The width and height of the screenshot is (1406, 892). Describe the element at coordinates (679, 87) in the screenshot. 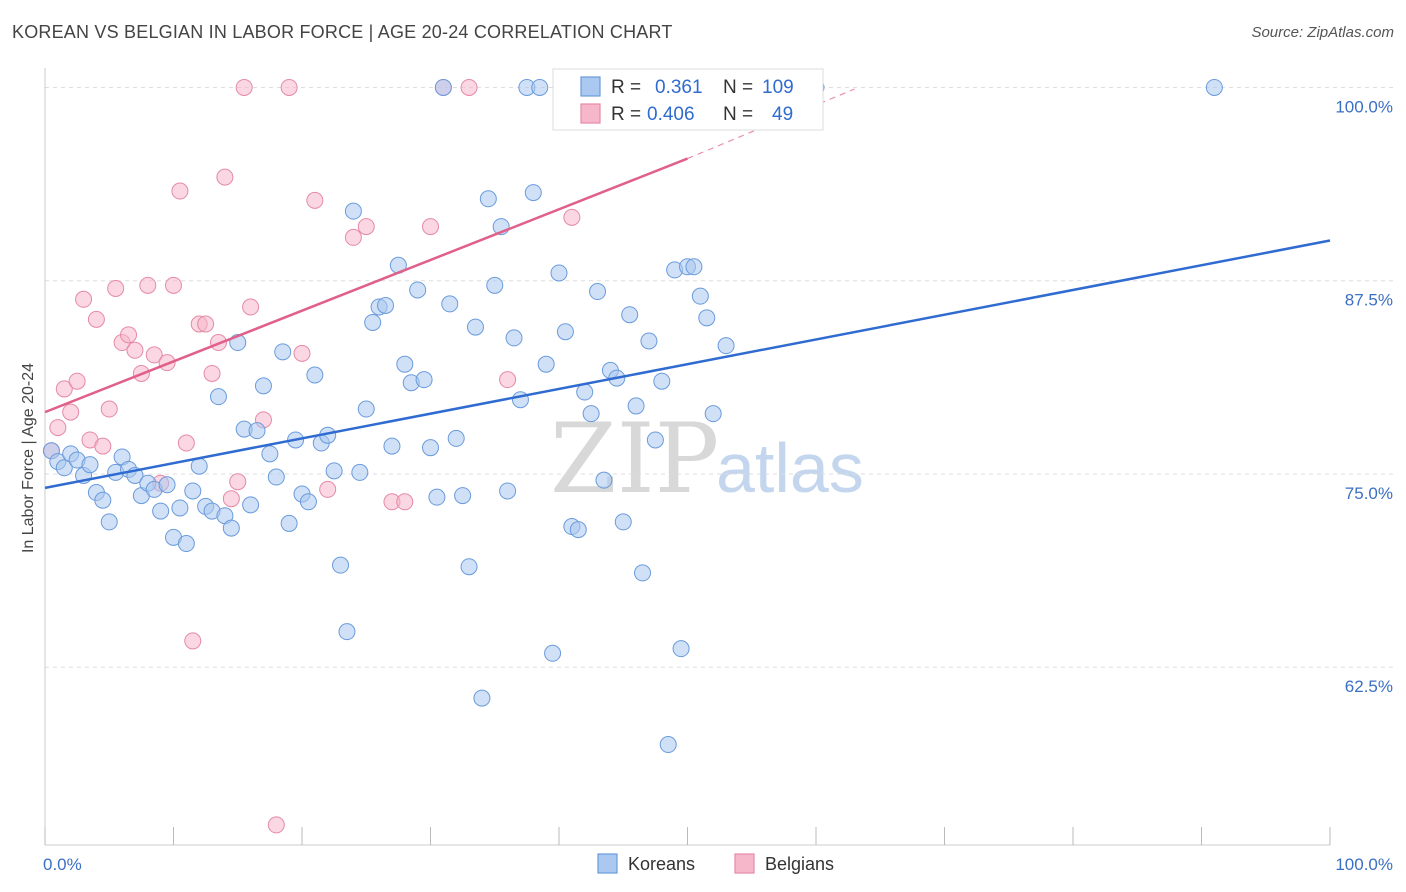

I see `legend-koreans-r-value: 0.361` at that location.